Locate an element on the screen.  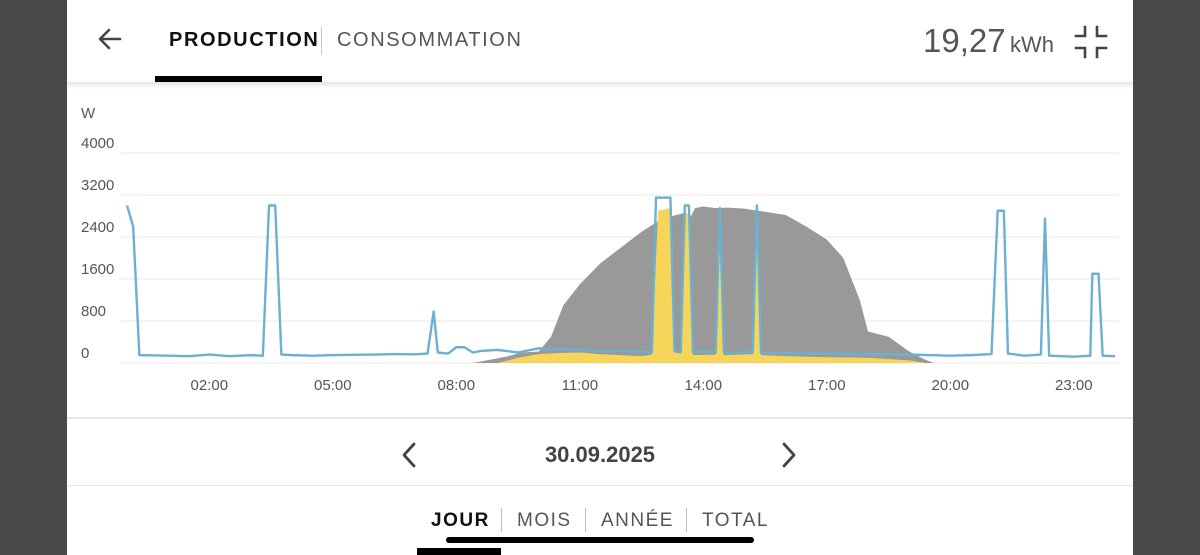
x-tick-label: 23:00 is located at coordinates (1074, 385).